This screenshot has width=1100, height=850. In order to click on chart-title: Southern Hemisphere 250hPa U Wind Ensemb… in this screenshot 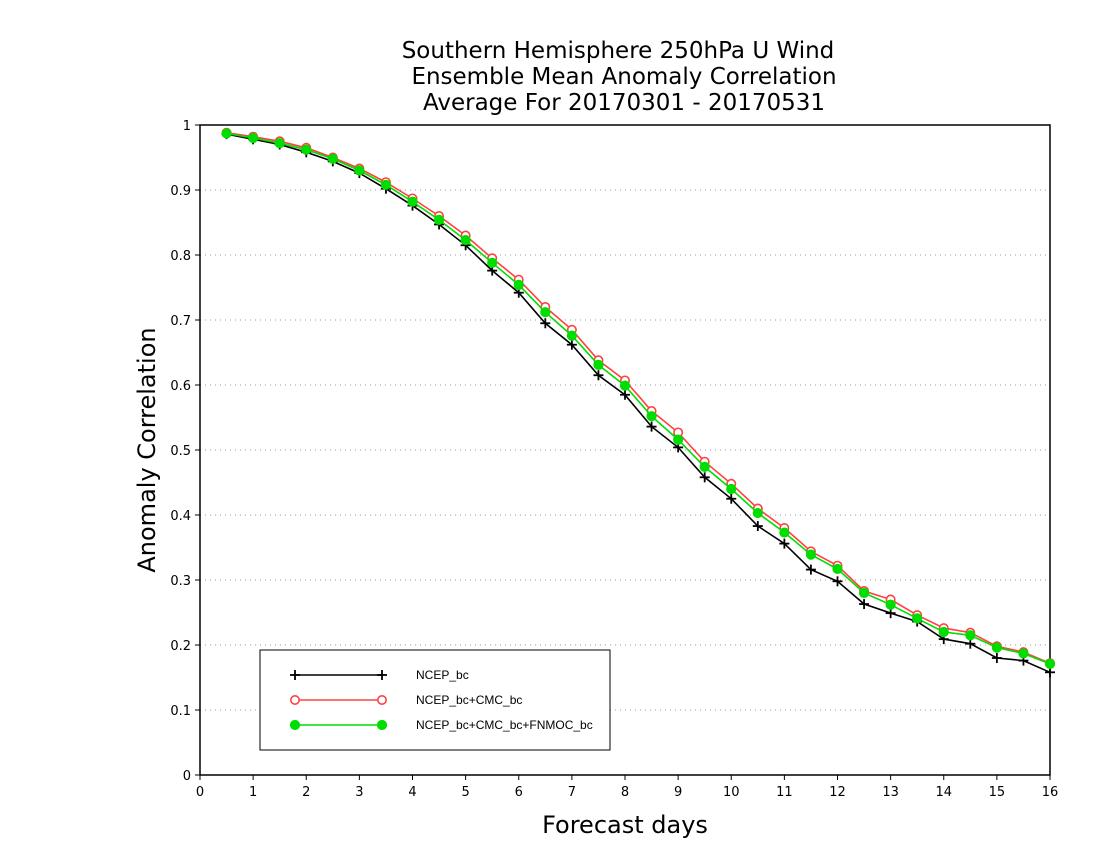, I will do `click(619, 77)`.